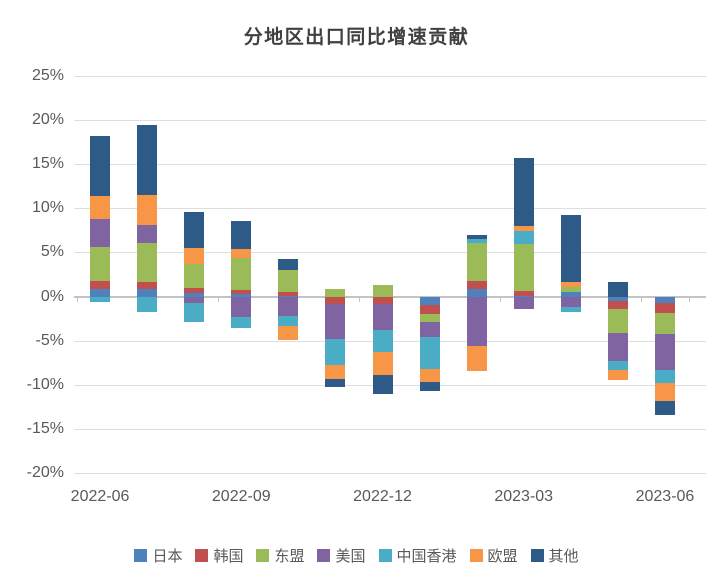 Image resolution: width=713 pixels, height=574 pixels. What do you see at coordinates (52, 296) in the screenshot?
I see `y-axis-tick-label: 0%` at bounding box center [52, 296].